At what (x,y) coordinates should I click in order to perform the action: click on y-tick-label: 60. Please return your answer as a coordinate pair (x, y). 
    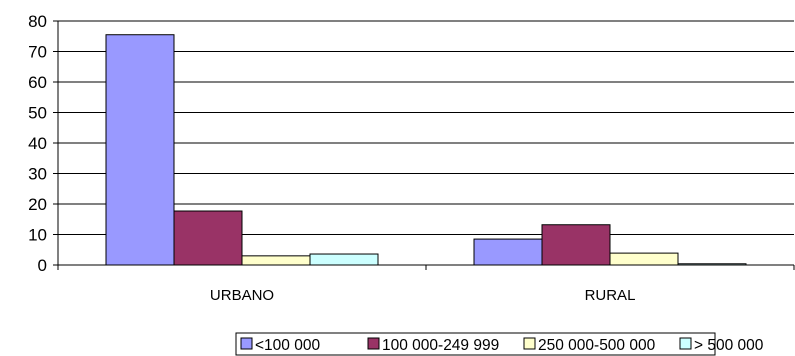
    Looking at the image, I should click on (37, 82).